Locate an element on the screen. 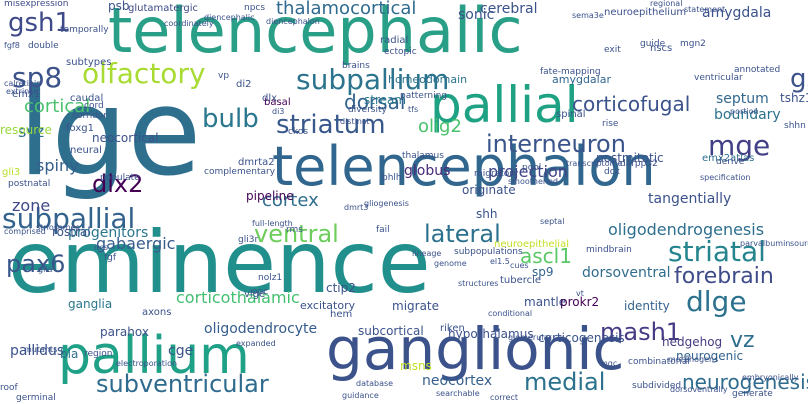  word: darpp32 is located at coordinates (639, 164).